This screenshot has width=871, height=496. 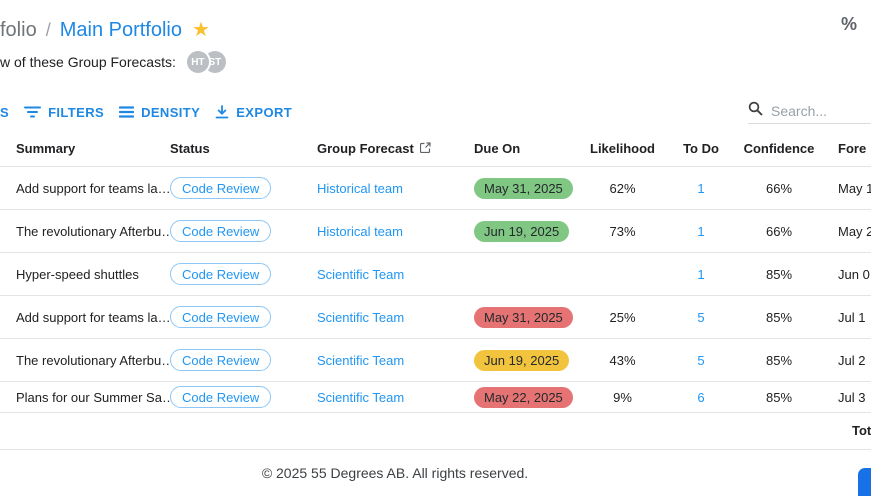 What do you see at coordinates (779, 148) in the screenshot?
I see `column-header-confidence: Confidence` at bounding box center [779, 148].